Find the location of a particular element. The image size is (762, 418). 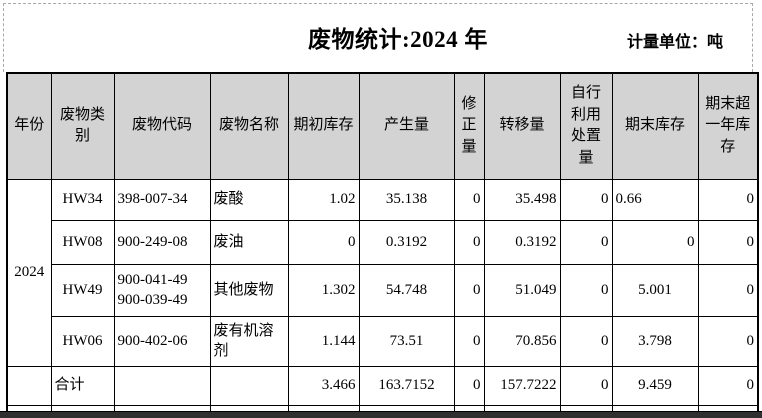

opening-stock-total-cell: 3.466 is located at coordinates (323, 385).